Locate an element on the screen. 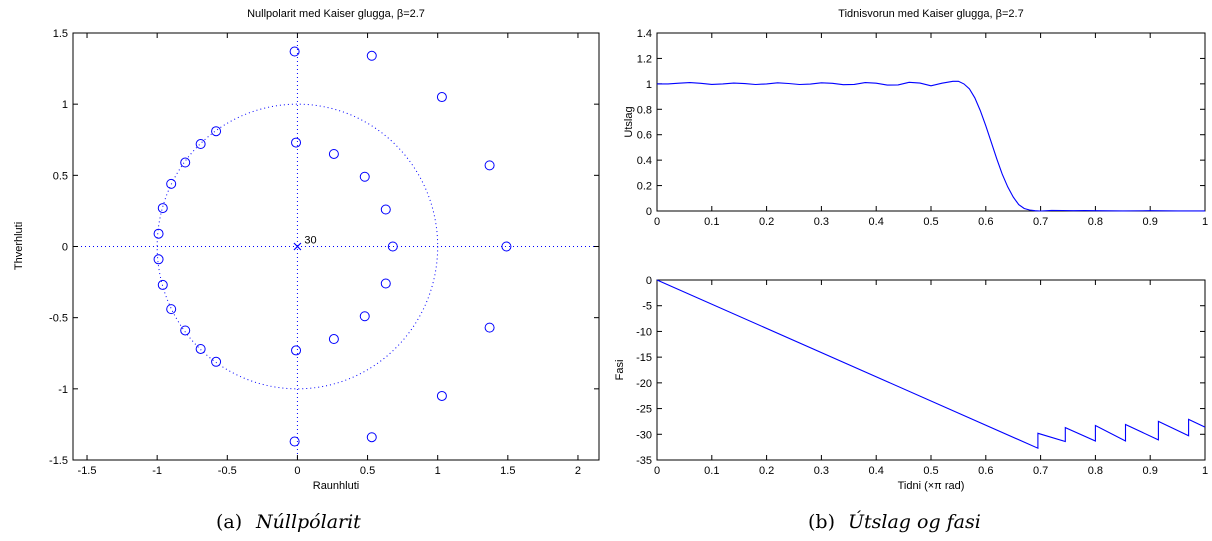  magnitude-xtick-label: 0.2 is located at coordinates (766, 222).